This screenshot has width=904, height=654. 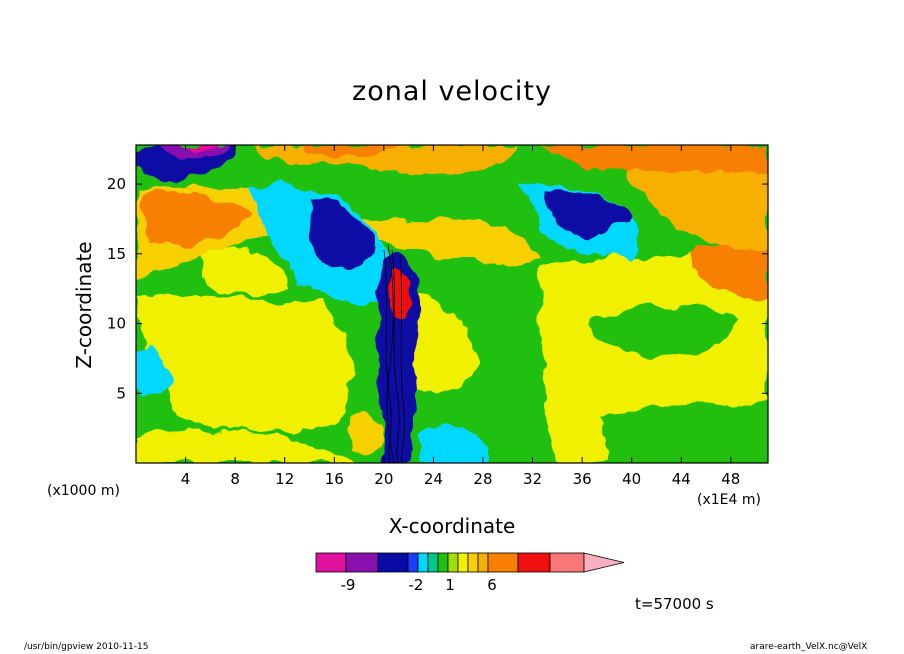 What do you see at coordinates (452, 526) in the screenshot?
I see `x-axis-label: X-coordinate` at bounding box center [452, 526].